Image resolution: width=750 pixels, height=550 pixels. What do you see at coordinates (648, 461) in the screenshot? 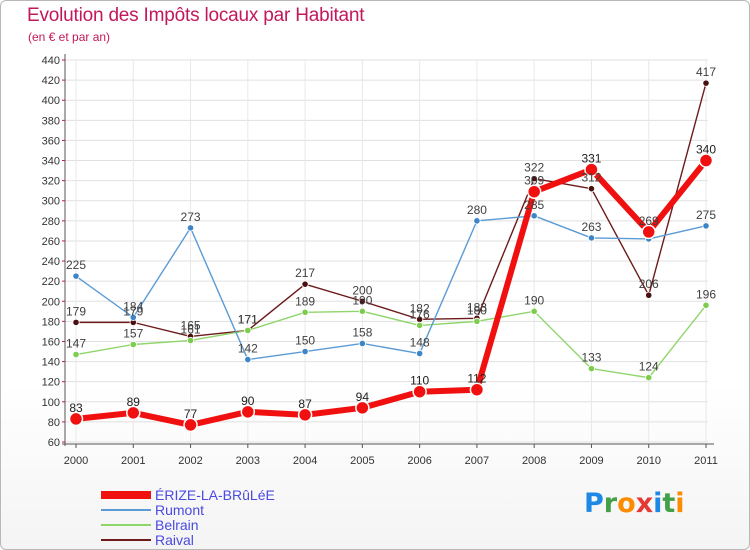
I see `x-tick-label: 2010` at bounding box center [648, 461].